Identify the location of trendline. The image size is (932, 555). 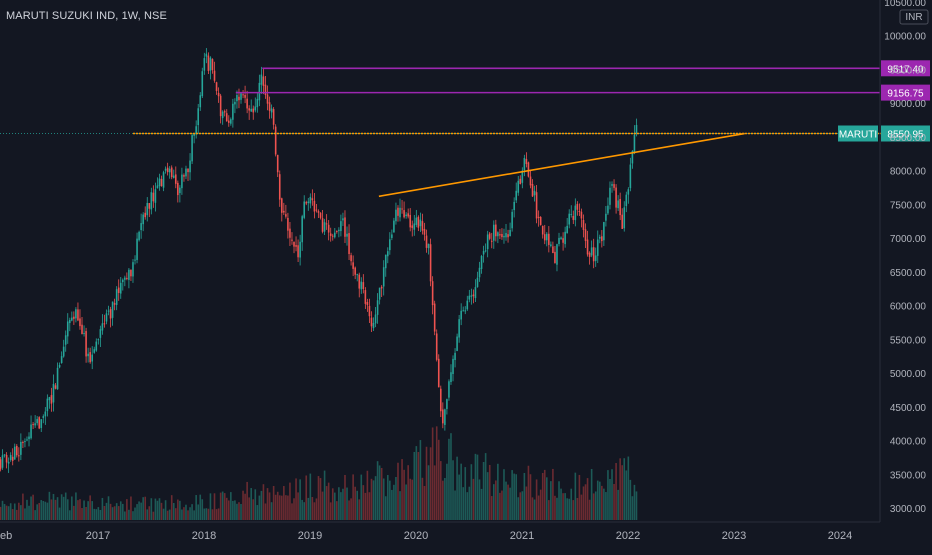
(561, 165).